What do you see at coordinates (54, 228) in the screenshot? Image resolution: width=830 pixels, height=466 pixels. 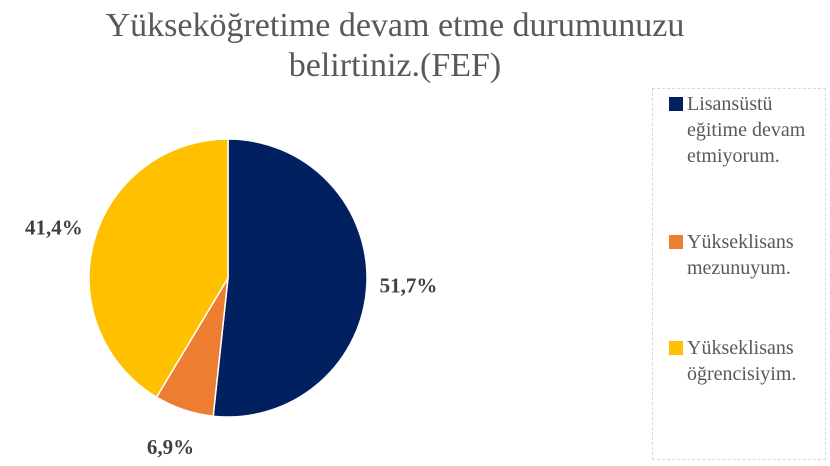 I see `data-label: 41,4%` at bounding box center [54, 228].